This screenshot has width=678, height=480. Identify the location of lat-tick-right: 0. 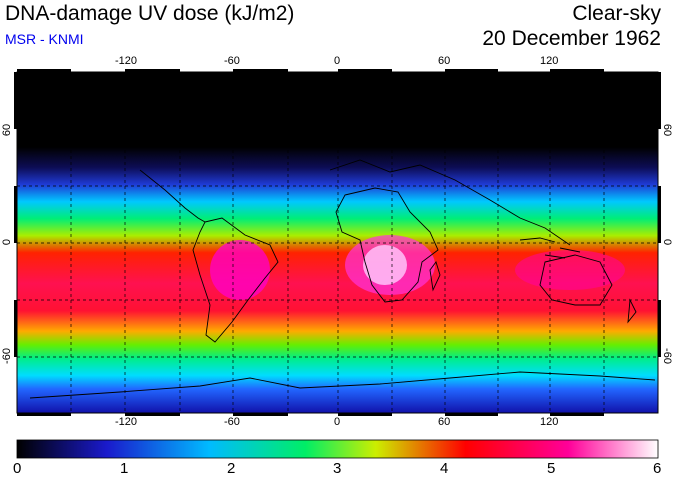
(667, 242).